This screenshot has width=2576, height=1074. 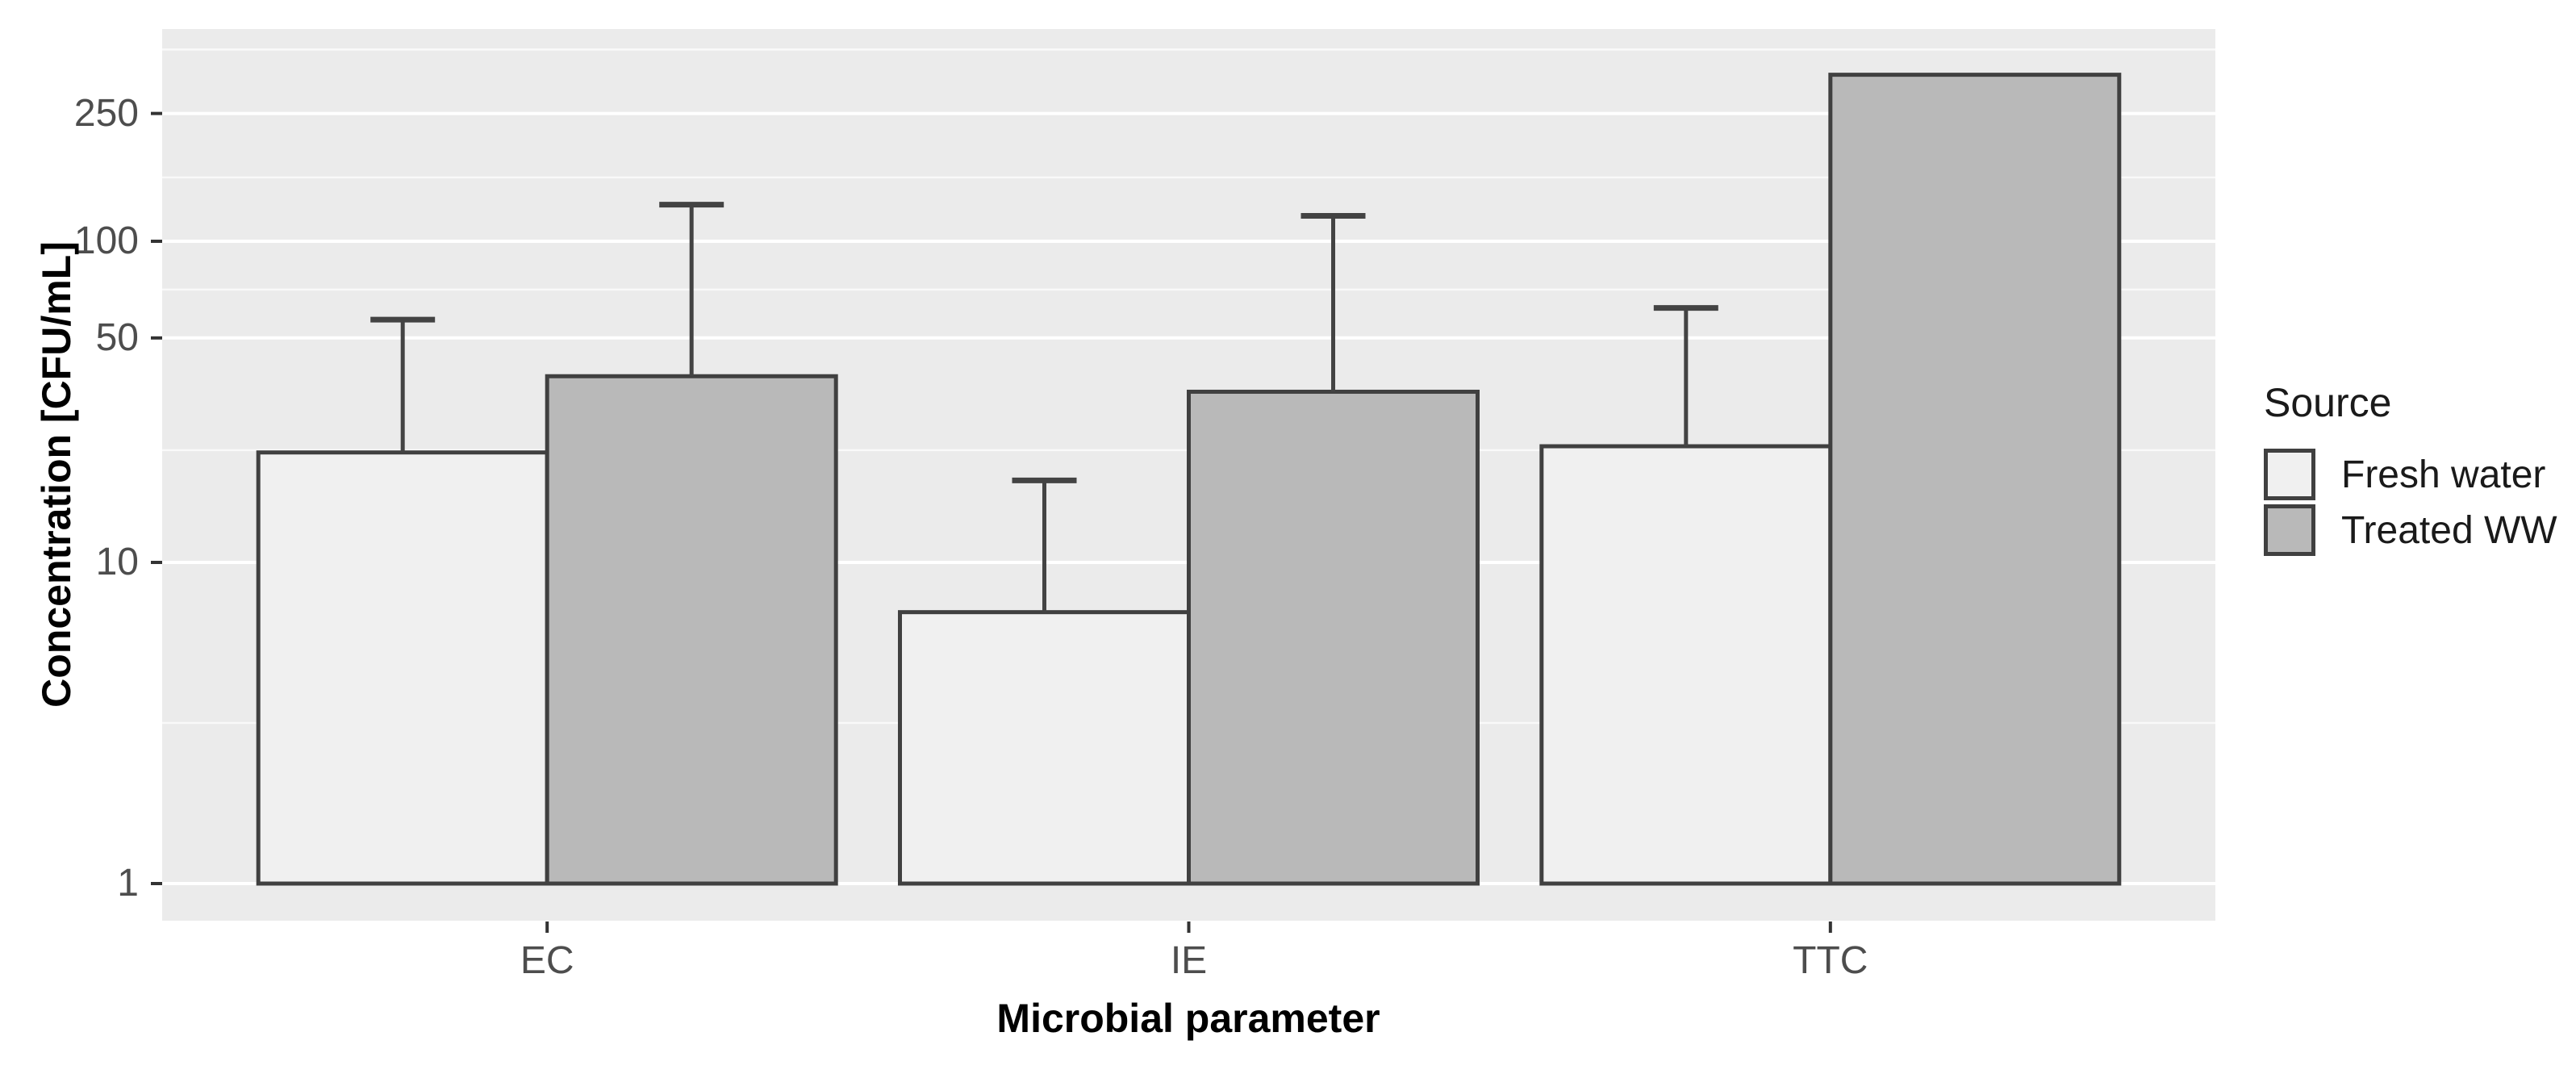 What do you see at coordinates (2289, 475) in the screenshot?
I see `legend-key-fresh-water` at bounding box center [2289, 475].